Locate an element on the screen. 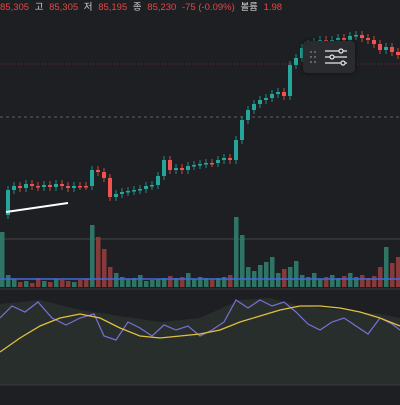 The width and height of the screenshot is (400, 405). ohlc-high-value: 85,305 is located at coordinates (64, 7).